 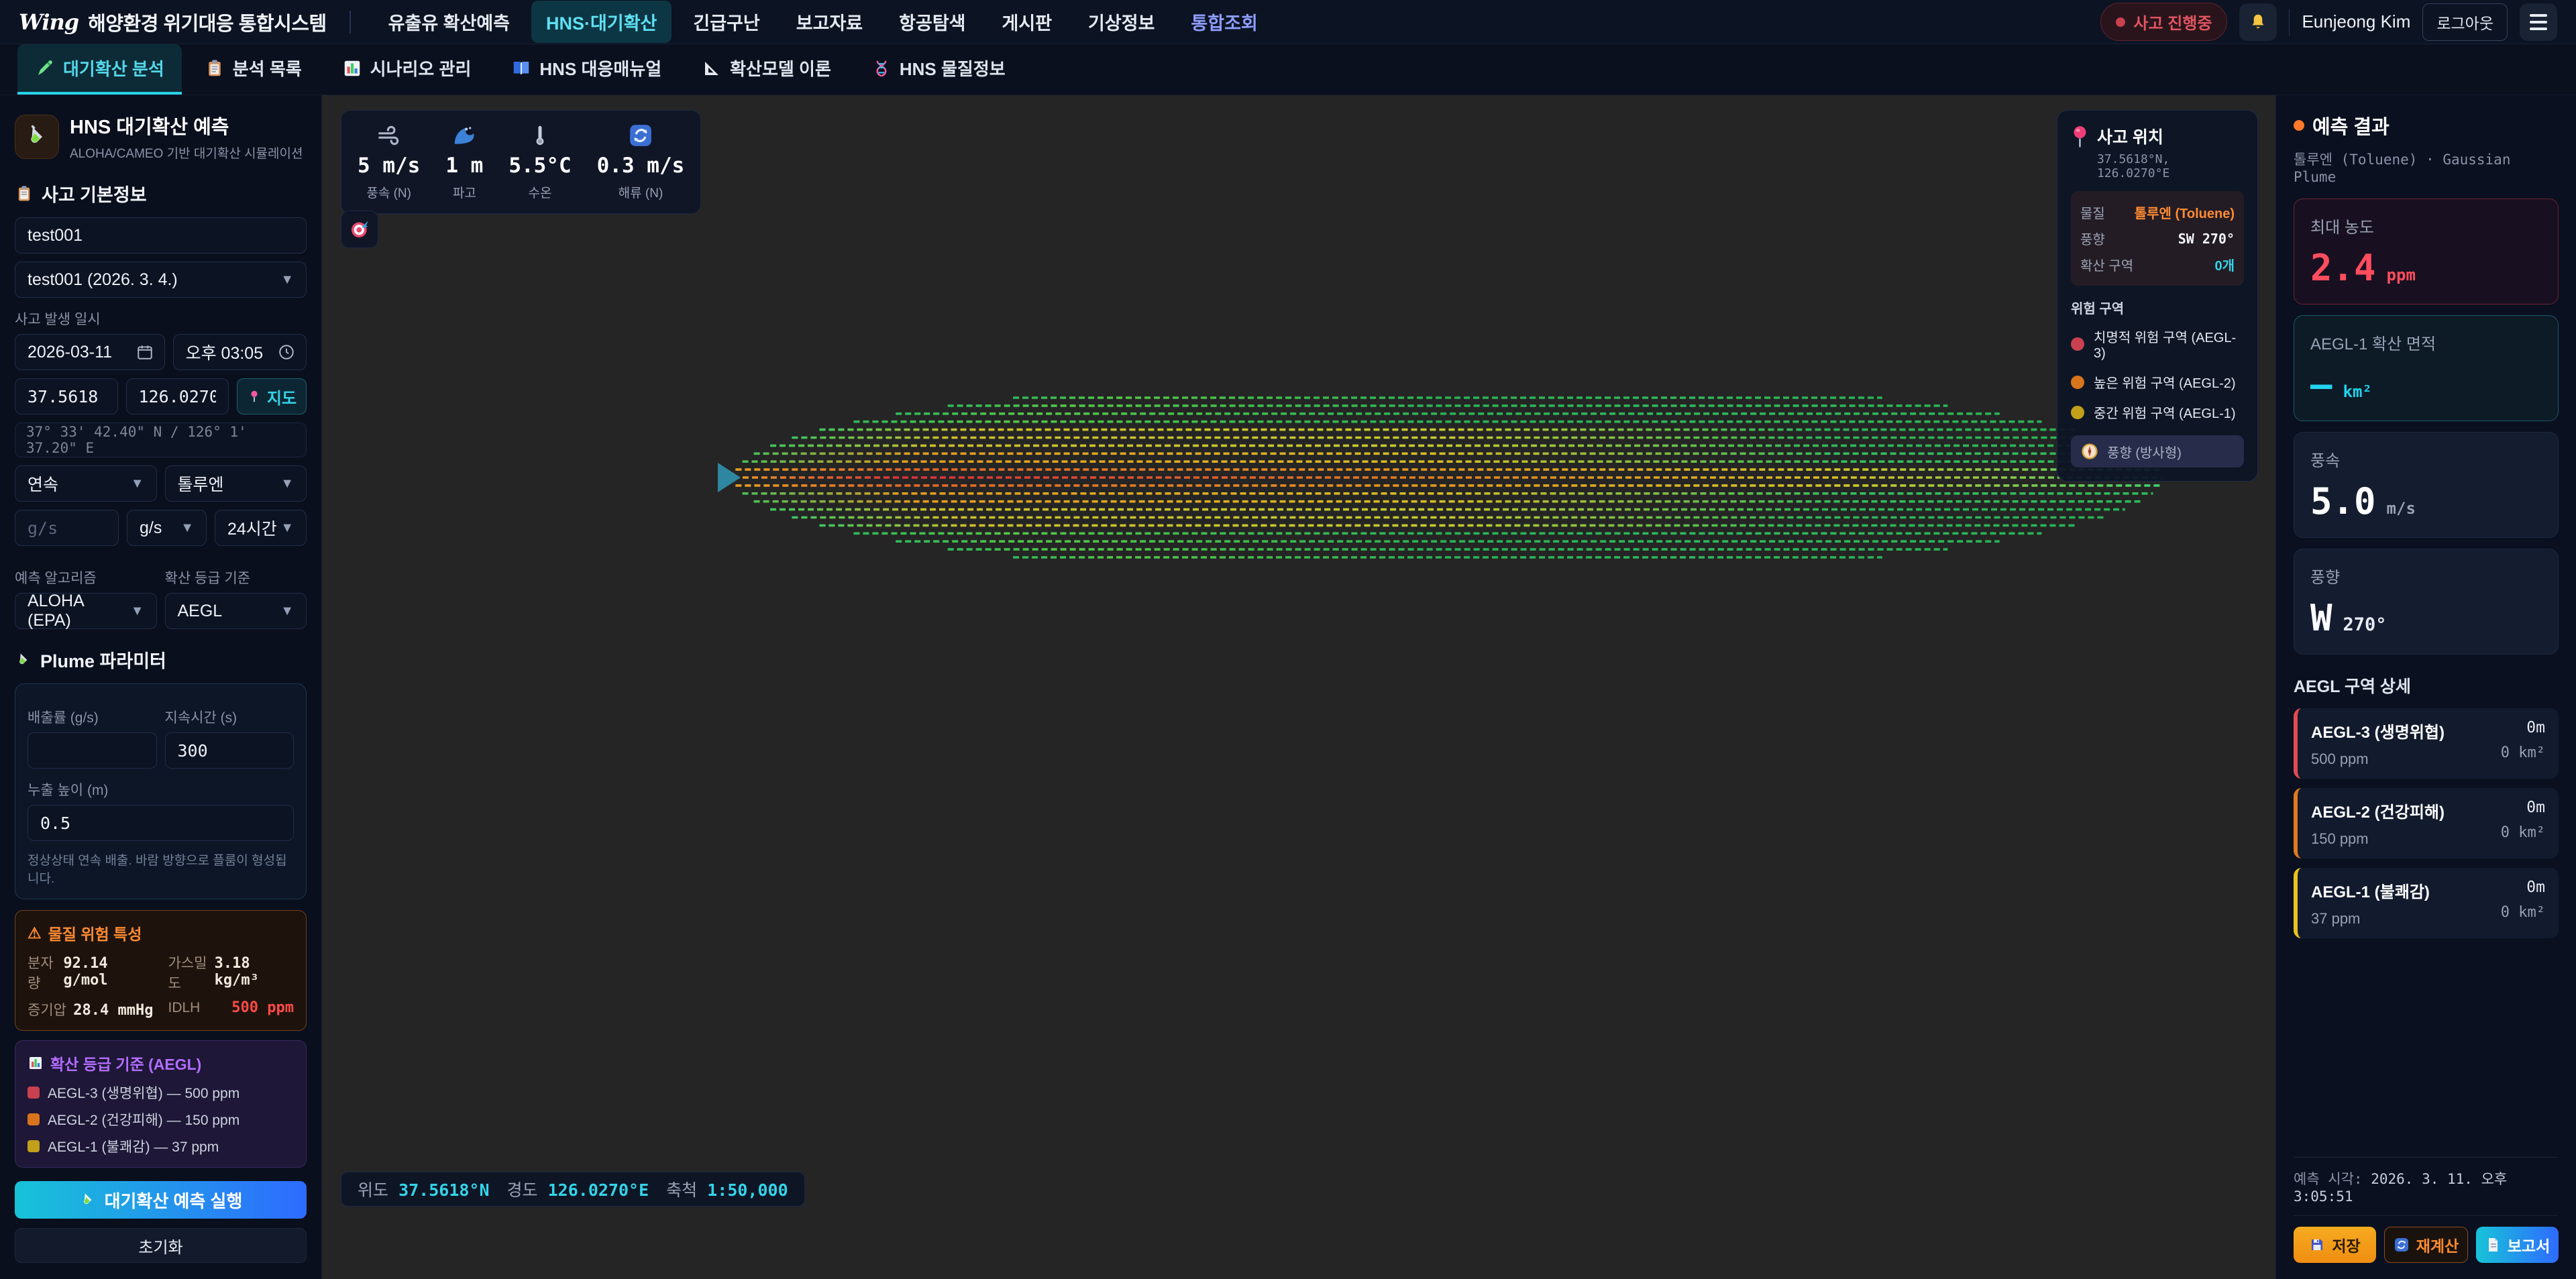 What do you see at coordinates (91, 1010) in the screenshot?
I see `hazard-row: 증기압 28.4 mmHg` at bounding box center [91, 1010].